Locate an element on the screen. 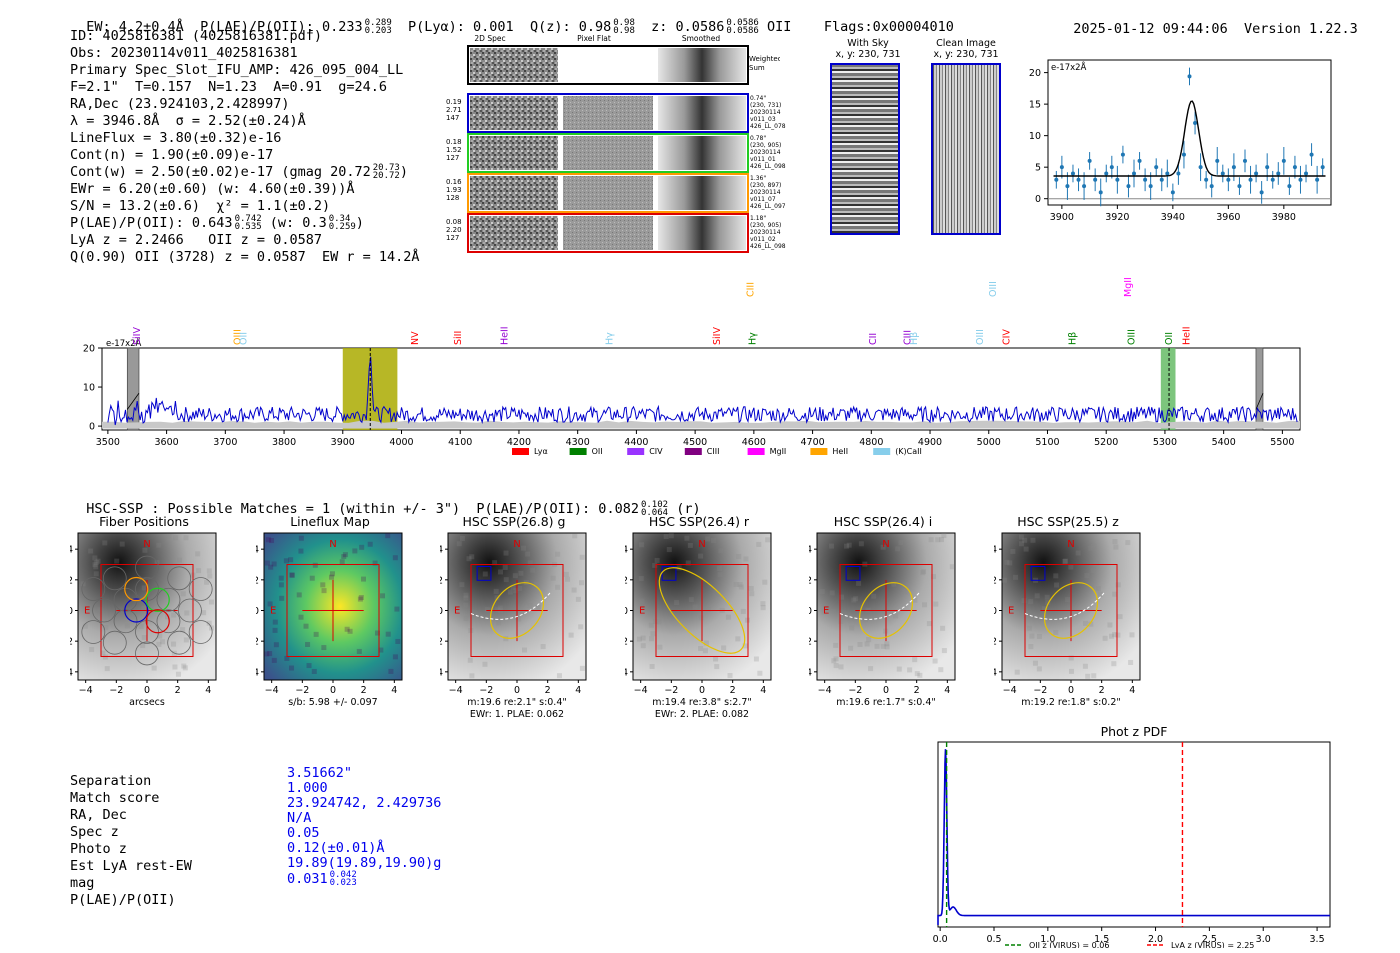 This screenshot has height=953, width=1400. zoom-xtick-label: 3900 is located at coordinates (1062, 217).